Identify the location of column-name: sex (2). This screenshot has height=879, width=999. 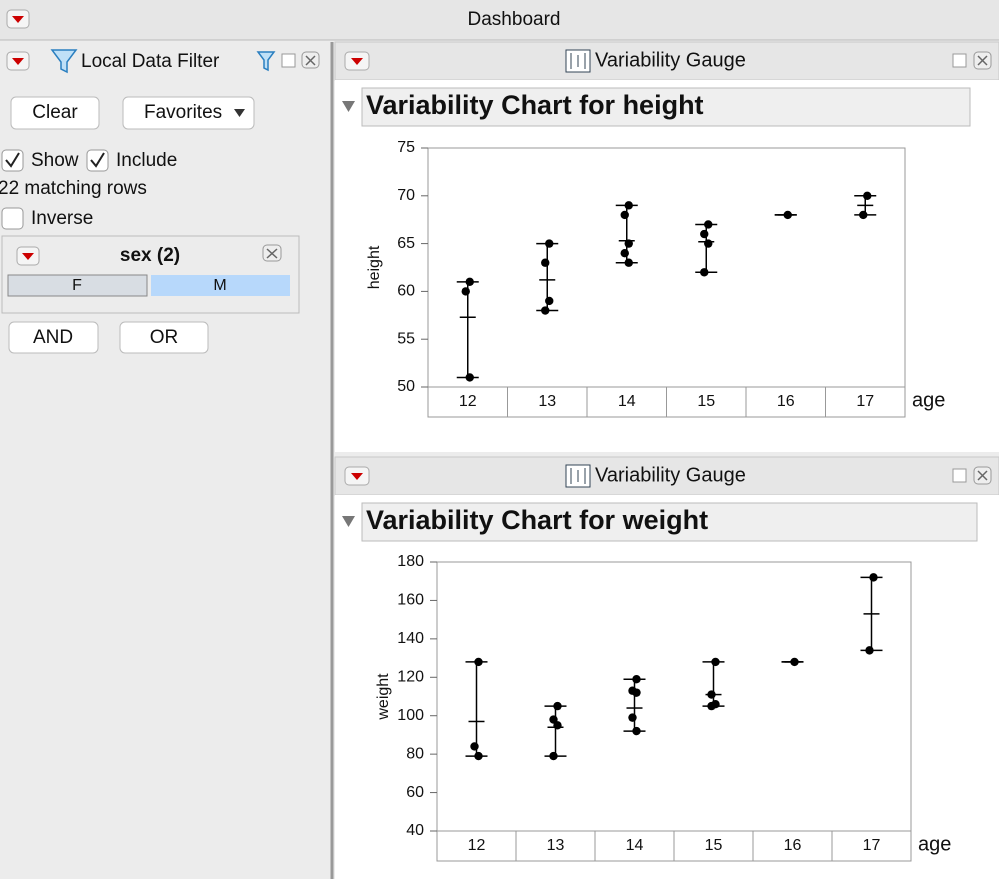
(150, 255).